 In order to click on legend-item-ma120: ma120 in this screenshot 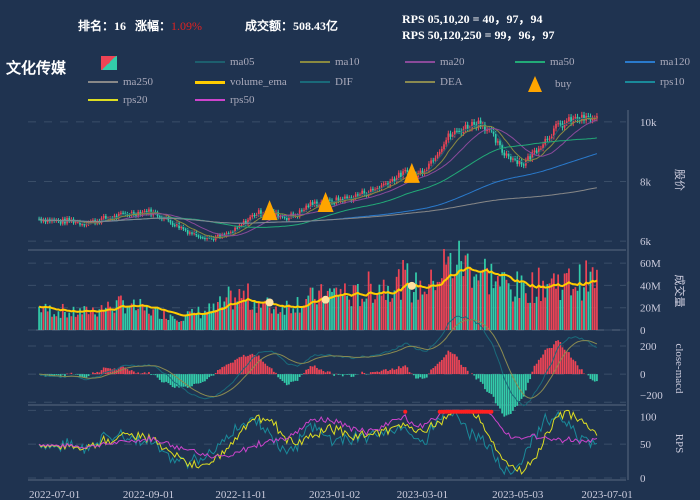, I will do `click(657, 62)`.